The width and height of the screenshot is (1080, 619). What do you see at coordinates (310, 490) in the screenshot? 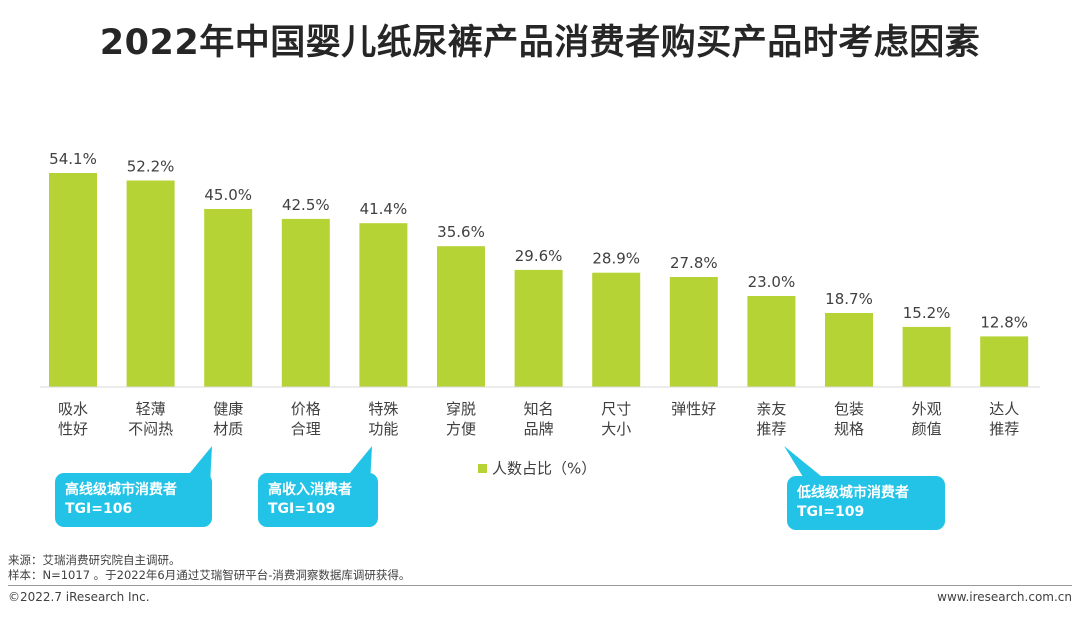
I see `callout-high-income-line1: 高收入消费者` at bounding box center [310, 490].